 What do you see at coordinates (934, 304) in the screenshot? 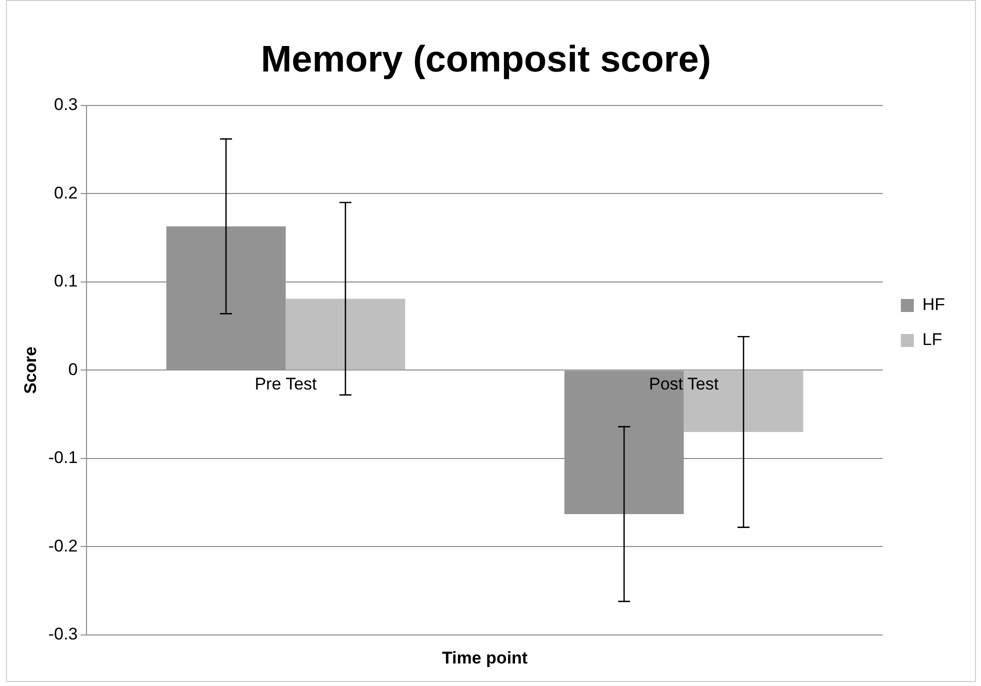
I see `legend-label: HF` at bounding box center [934, 304].